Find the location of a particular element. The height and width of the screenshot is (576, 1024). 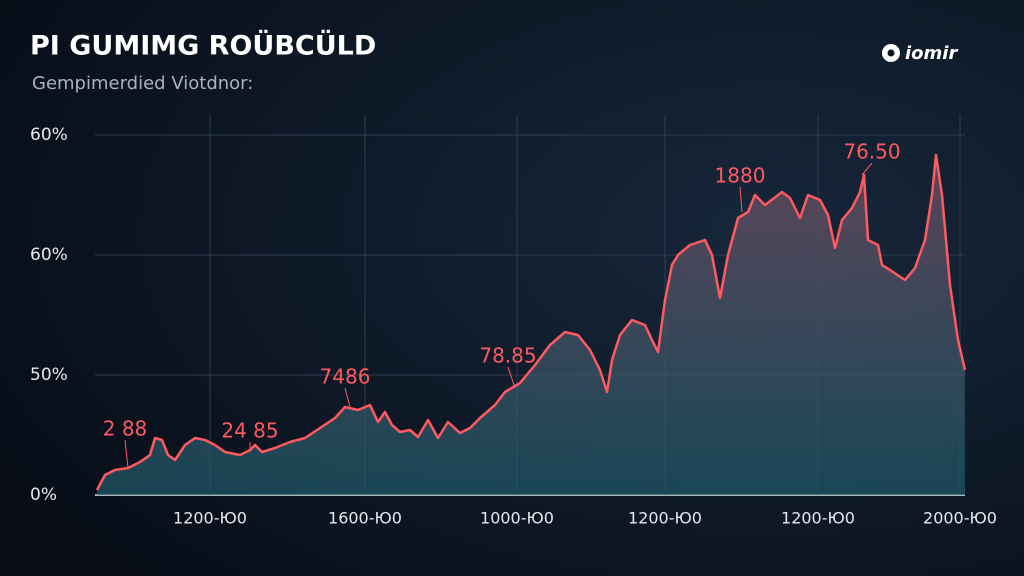

chart-title: PI GUMIMG ROÜBCÜLD is located at coordinates (203, 45).